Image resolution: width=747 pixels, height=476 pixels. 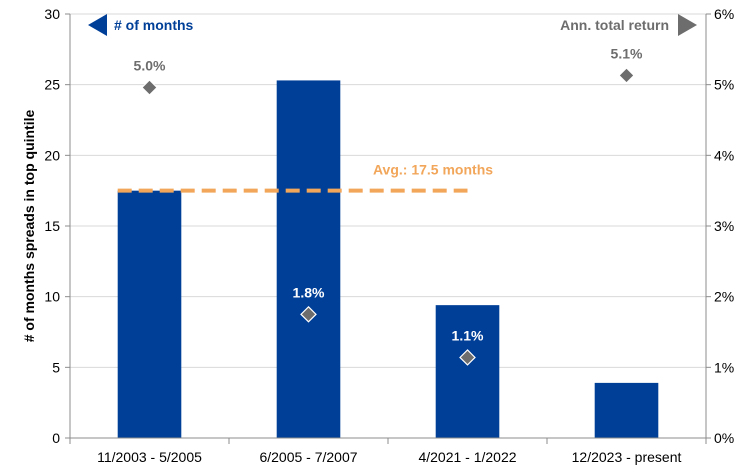 I want to click on right-tick-label: 4%, so click(x=724, y=155).